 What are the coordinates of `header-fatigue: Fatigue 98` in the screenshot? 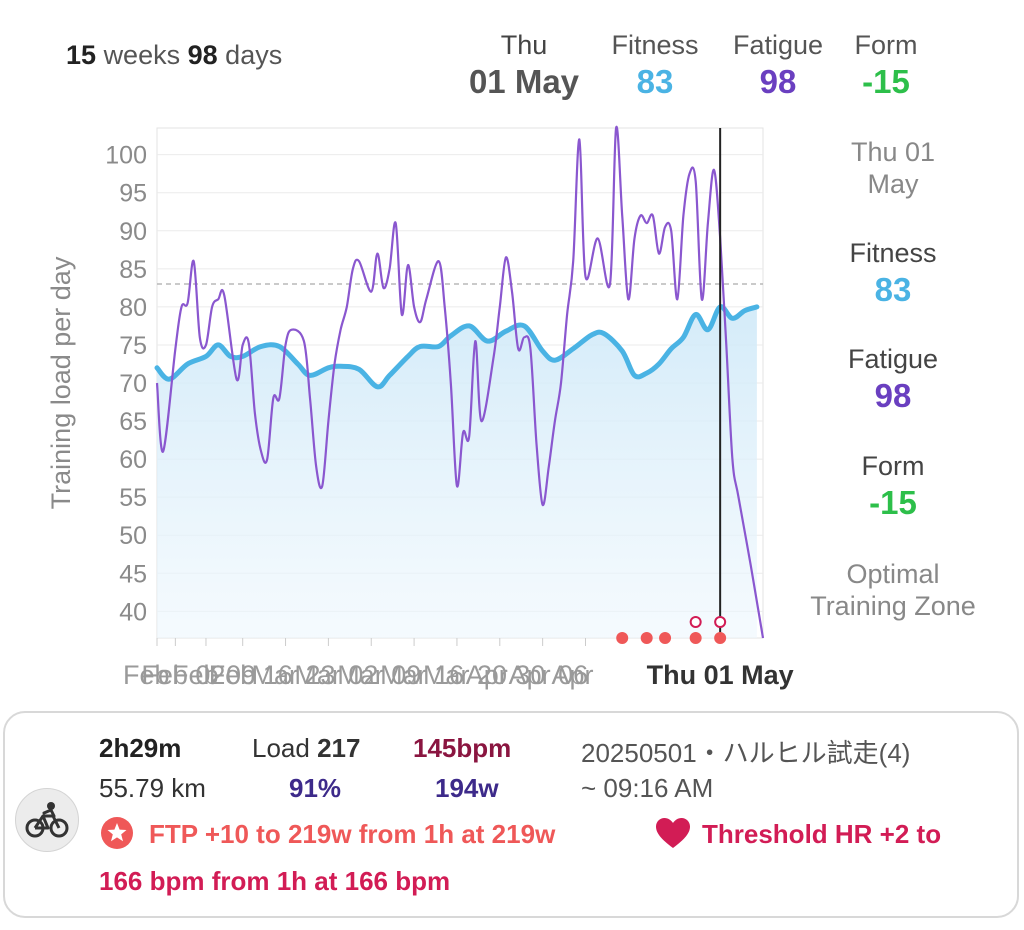 It's located at (778, 65).